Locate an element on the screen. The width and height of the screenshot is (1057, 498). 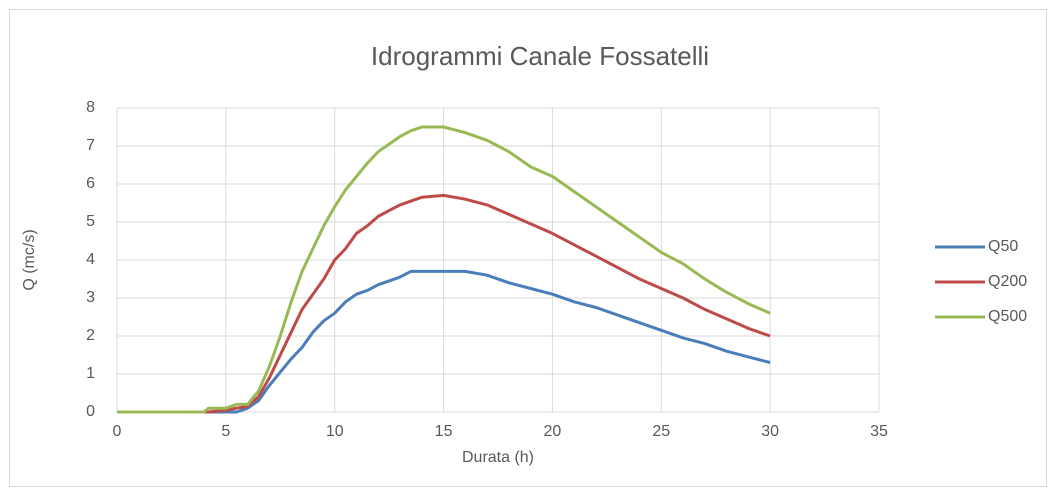
legend-label: Q500 is located at coordinates (1007, 316).